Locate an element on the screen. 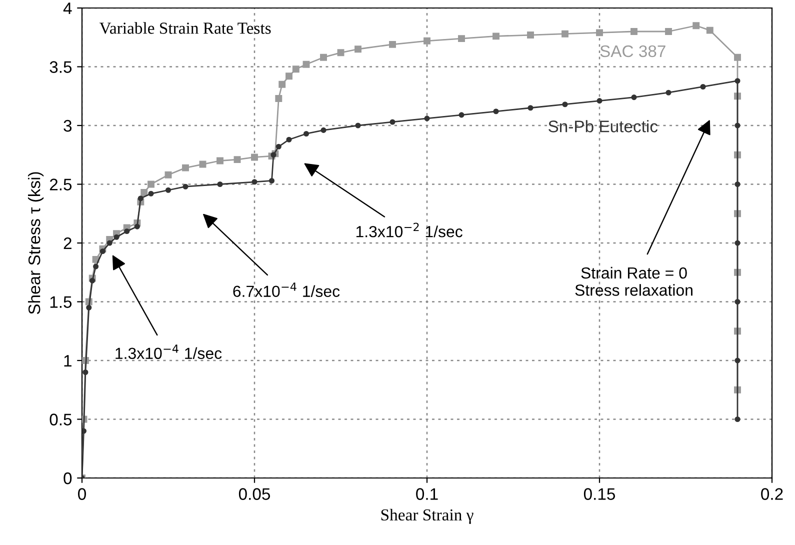 This screenshot has width=795, height=545. y-axis-title: Shear Stress τ (ksi) is located at coordinates (36, 243).